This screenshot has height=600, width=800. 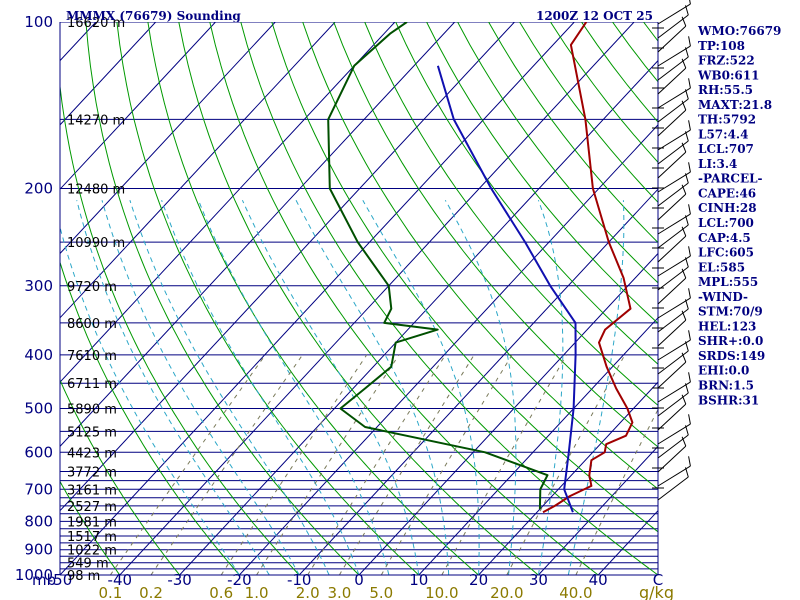 I want to click on index-value: LI:3.4, so click(x=717, y=164).